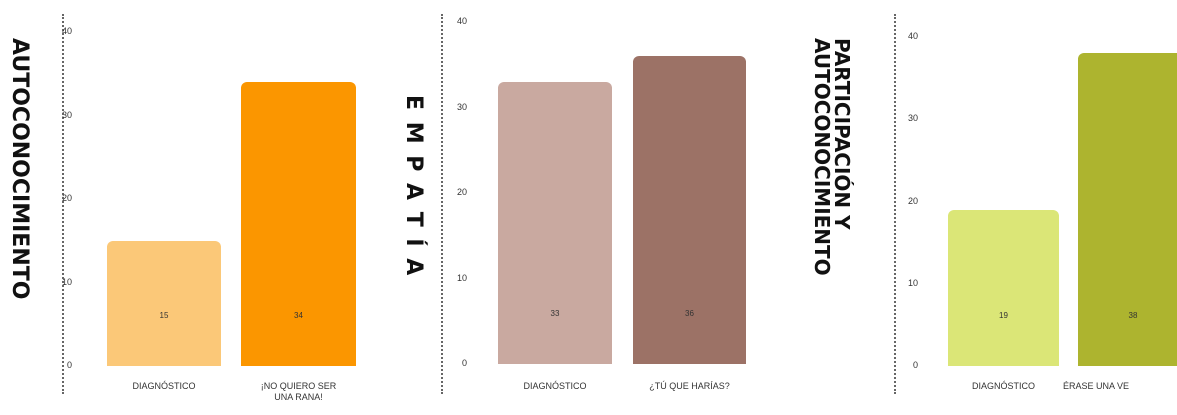 The image size is (1177, 415). Describe the element at coordinates (832, 157) in the screenshot. I see `chart-title: PARTICIPACIÓN Y AUTOCONOCIMIENTO` at that location.